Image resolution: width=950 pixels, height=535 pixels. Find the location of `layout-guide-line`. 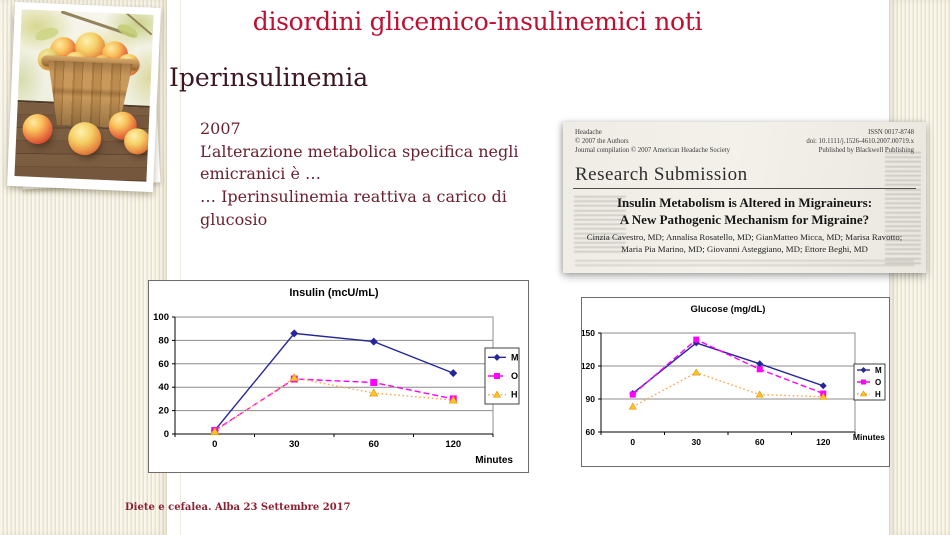

layout-guide-line is located at coordinates (180, 267).